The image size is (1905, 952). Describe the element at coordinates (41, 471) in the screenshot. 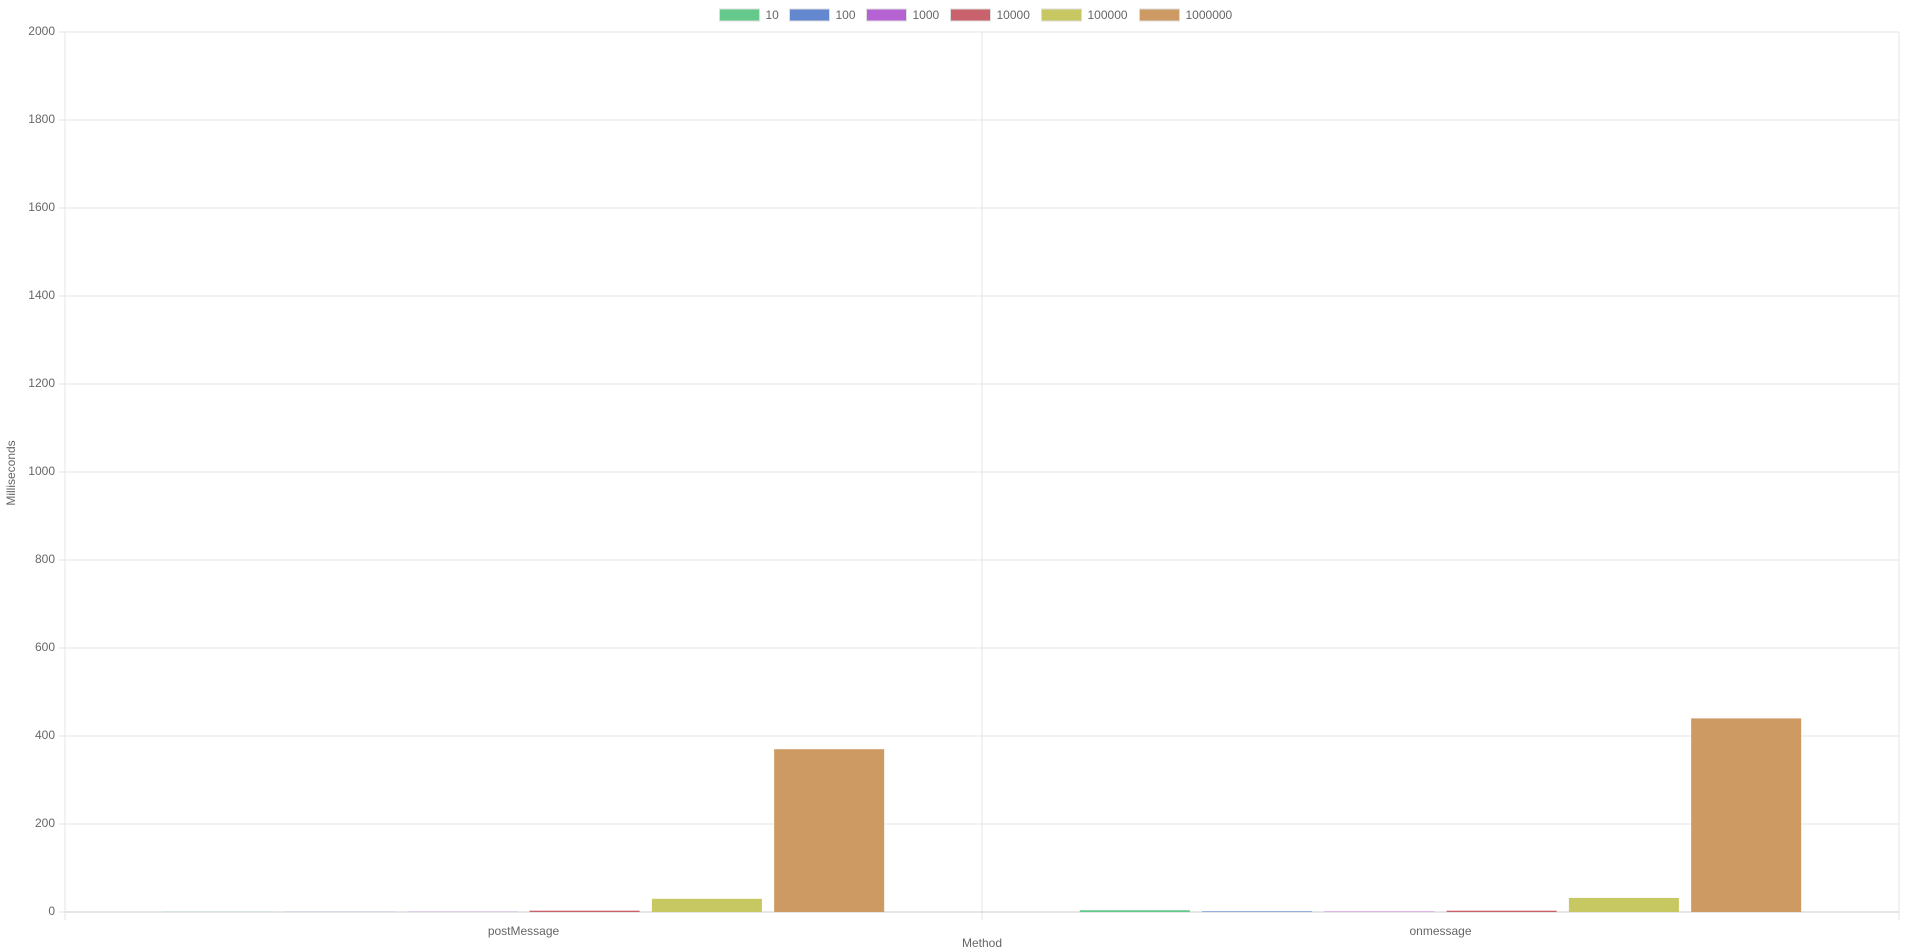

I see `y-tick-label: 1000` at that location.